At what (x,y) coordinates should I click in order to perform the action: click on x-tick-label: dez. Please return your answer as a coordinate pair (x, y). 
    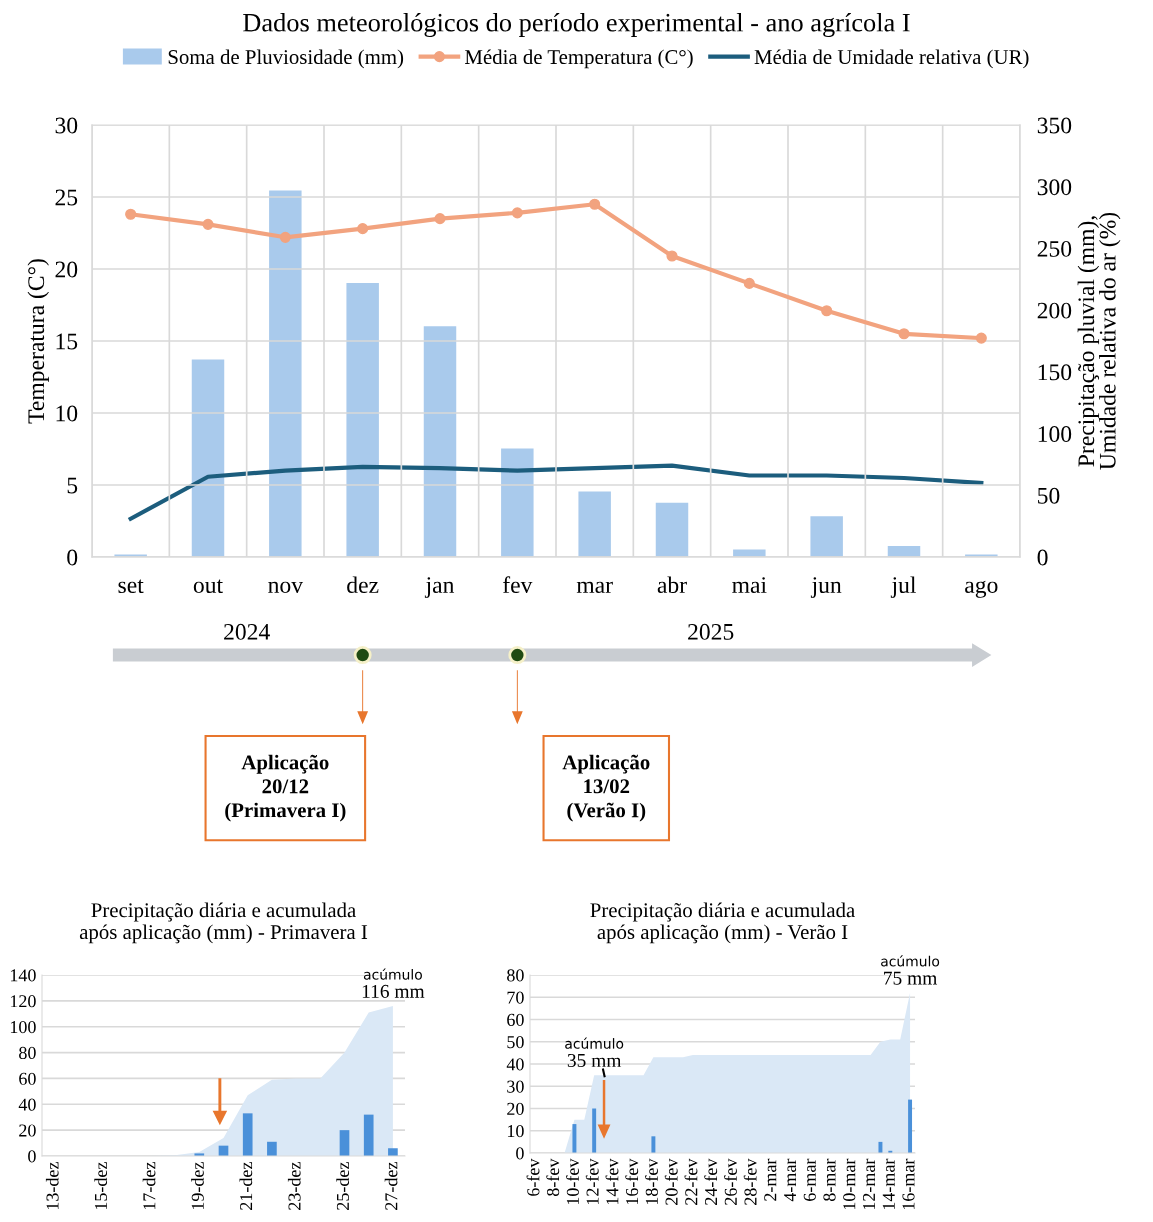
    Looking at the image, I should click on (363, 585).